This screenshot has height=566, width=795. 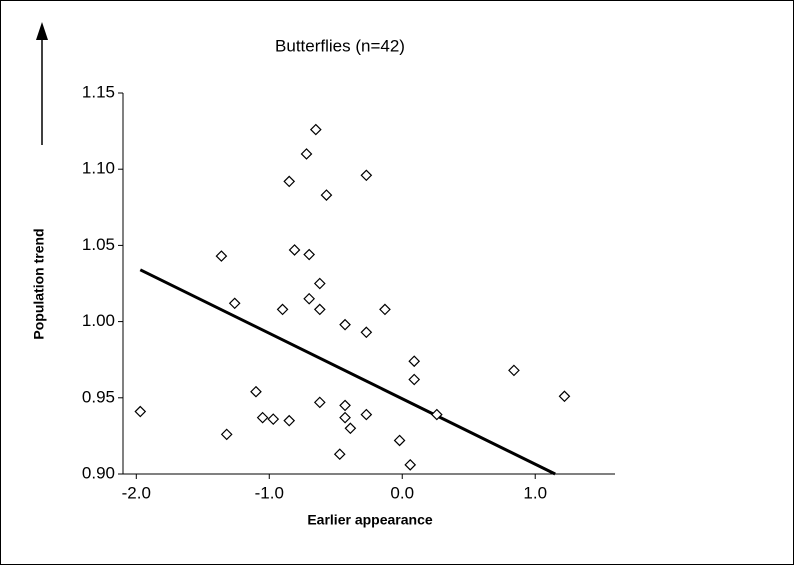 What do you see at coordinates (269, 492) in the screenshot?
I see `x-tick-label: -1.0` at bounding box center [269, 492].